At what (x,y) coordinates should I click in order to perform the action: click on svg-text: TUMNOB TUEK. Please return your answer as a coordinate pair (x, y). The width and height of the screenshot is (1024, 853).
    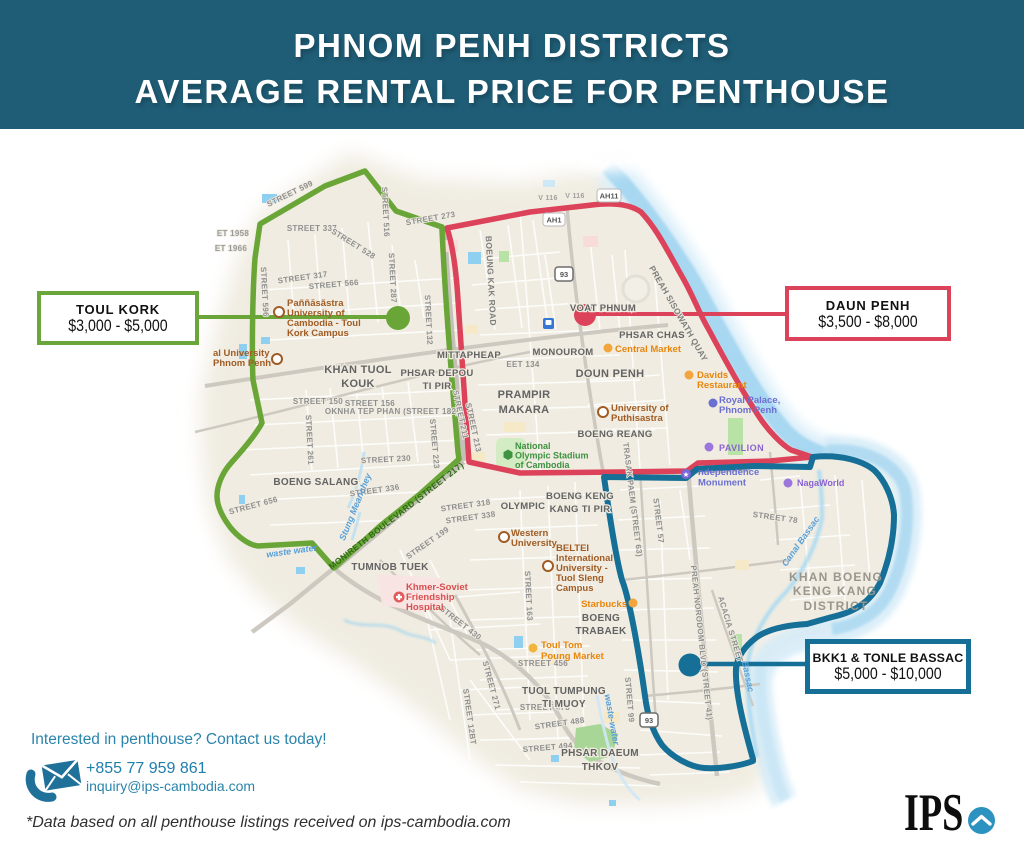
    Looking at the image, I should click on (390, 567).